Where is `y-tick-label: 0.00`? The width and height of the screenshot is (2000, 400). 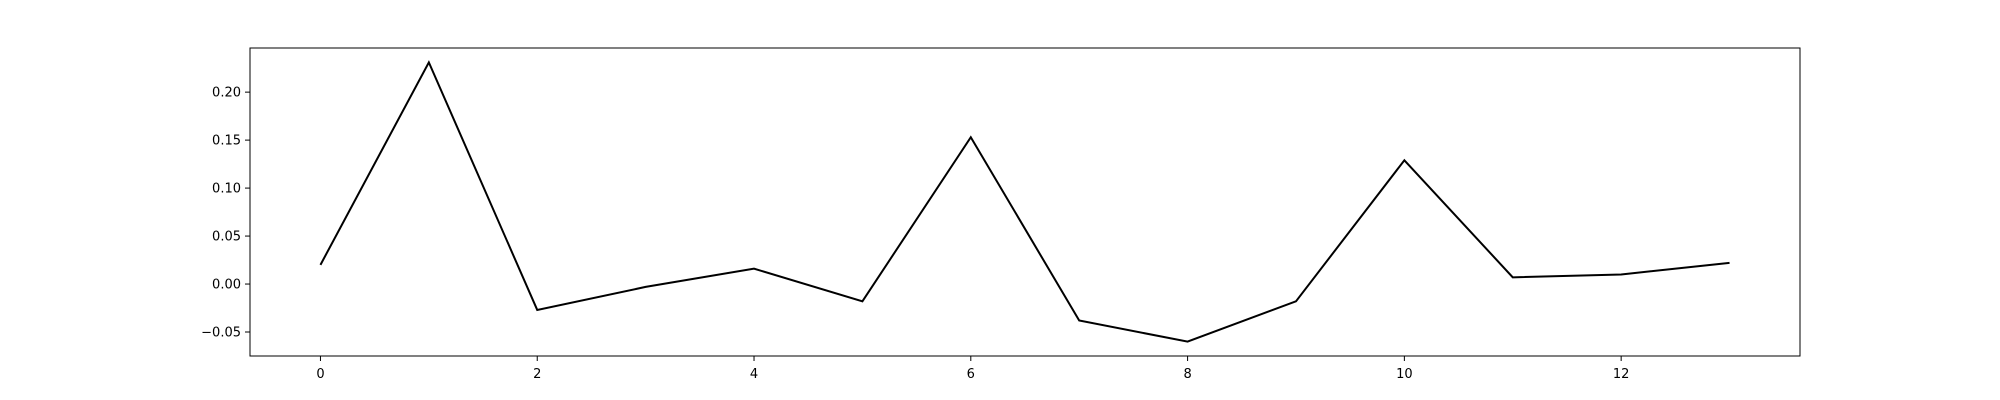 y-tick-label: 0.00 is located at coordinates (226, 285).